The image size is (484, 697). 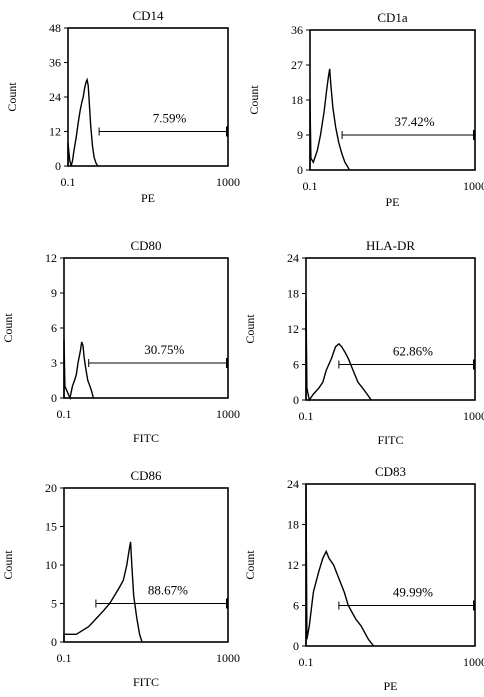 What do you see at coordinates (164, 349) in the screenshot?
I see `gate-percentage: 30.75%` at bounding box center [164, 349].